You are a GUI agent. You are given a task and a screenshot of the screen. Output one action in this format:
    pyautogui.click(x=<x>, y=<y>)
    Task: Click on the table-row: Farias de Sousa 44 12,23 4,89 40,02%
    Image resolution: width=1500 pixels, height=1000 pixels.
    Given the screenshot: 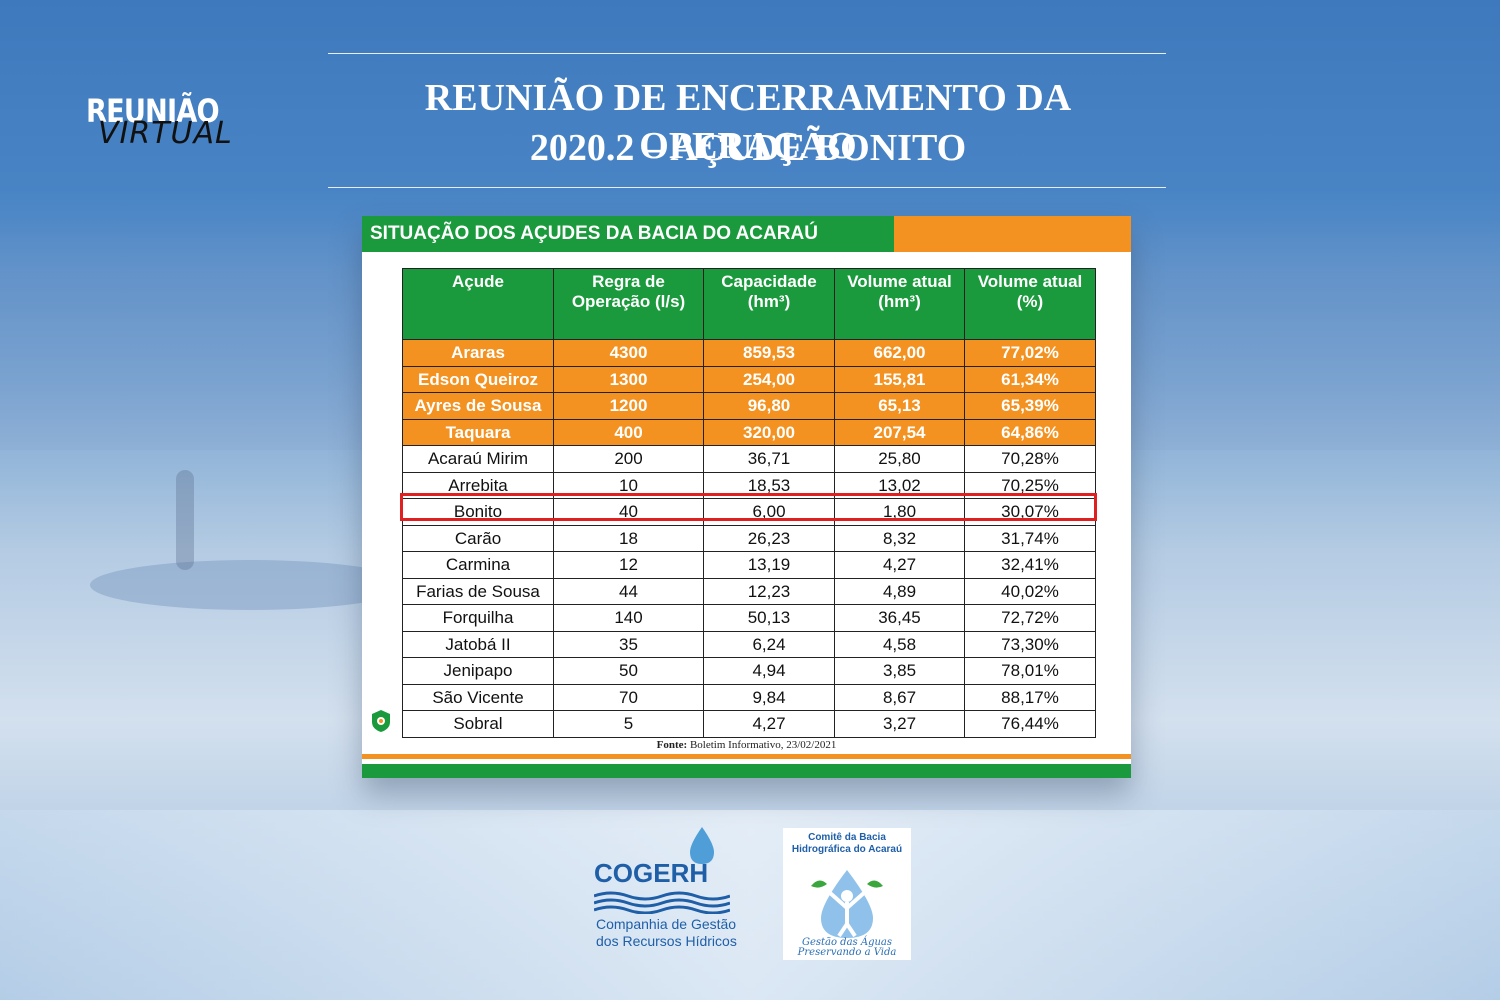 What is the action you would take?
    pyautogui.click(x=749, y=591)
    